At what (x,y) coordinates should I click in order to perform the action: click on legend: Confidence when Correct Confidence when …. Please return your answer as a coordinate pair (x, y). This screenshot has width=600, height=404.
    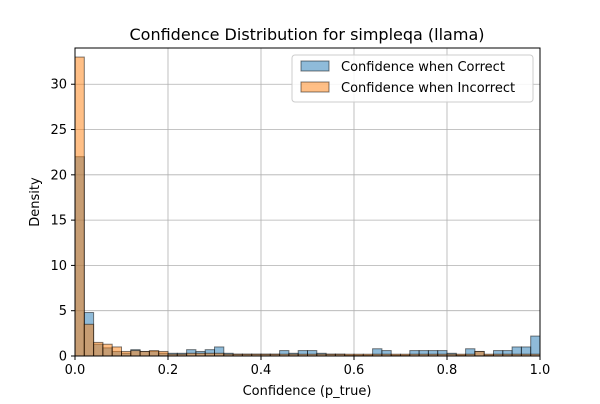
    Looking at the image, I should click on (412, 78).